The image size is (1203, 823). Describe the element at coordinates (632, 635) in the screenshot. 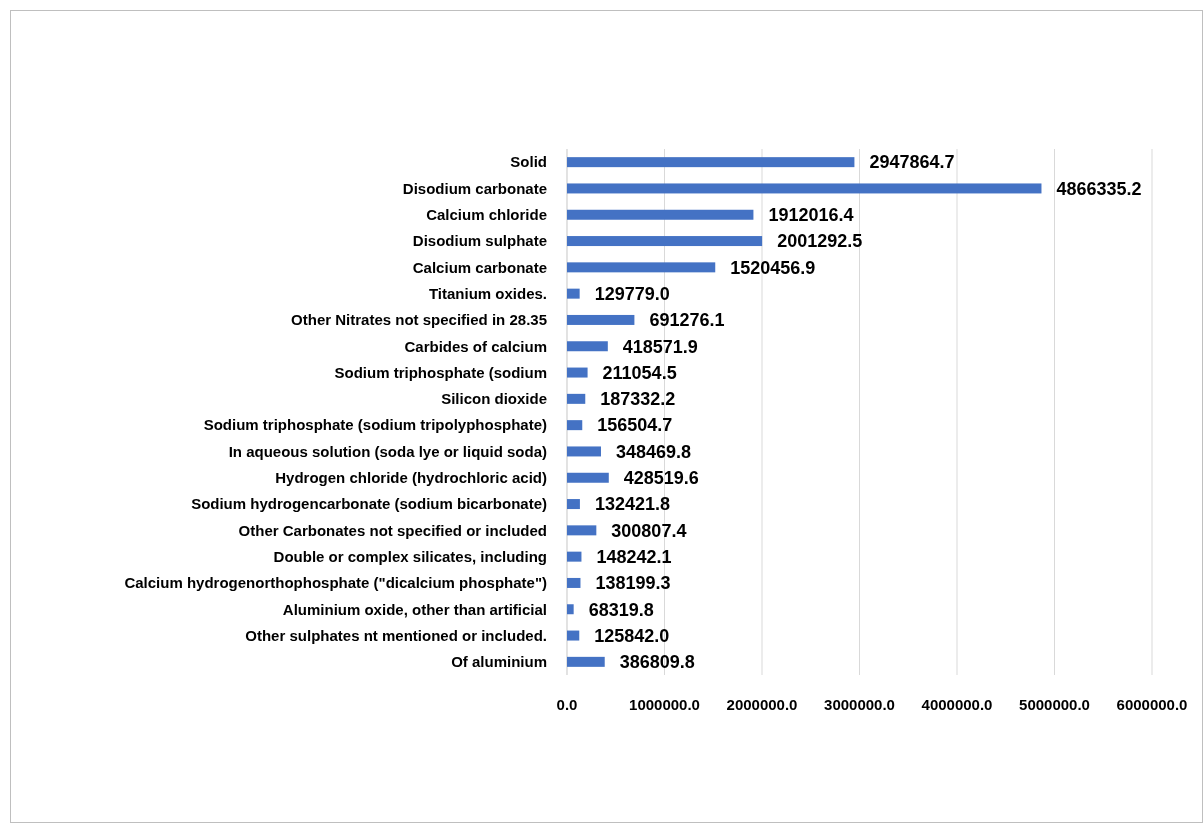

I see `data-label: 125842.0` at that location.